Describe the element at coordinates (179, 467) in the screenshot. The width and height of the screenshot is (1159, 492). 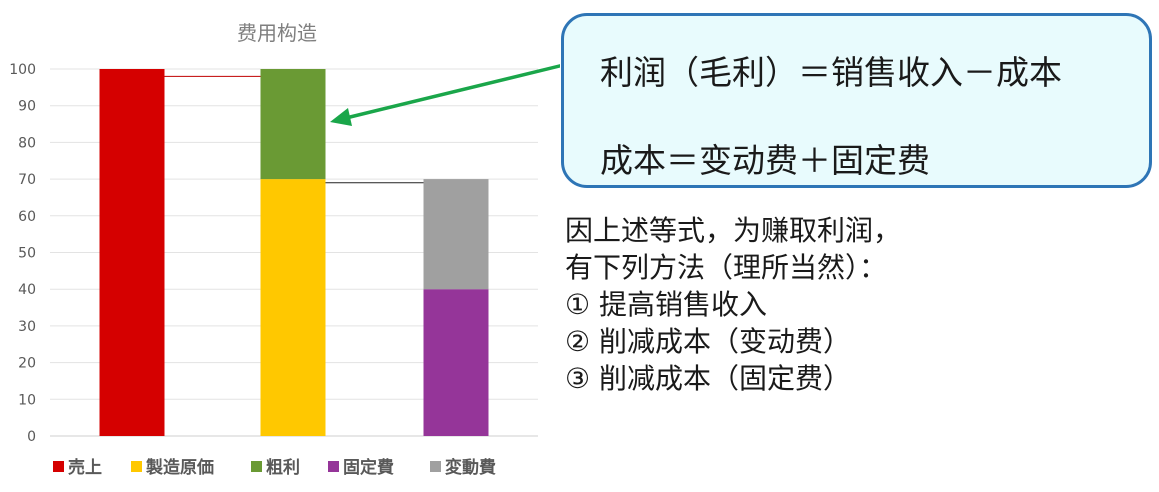
I see `legend-label: 製造原価` at that location.